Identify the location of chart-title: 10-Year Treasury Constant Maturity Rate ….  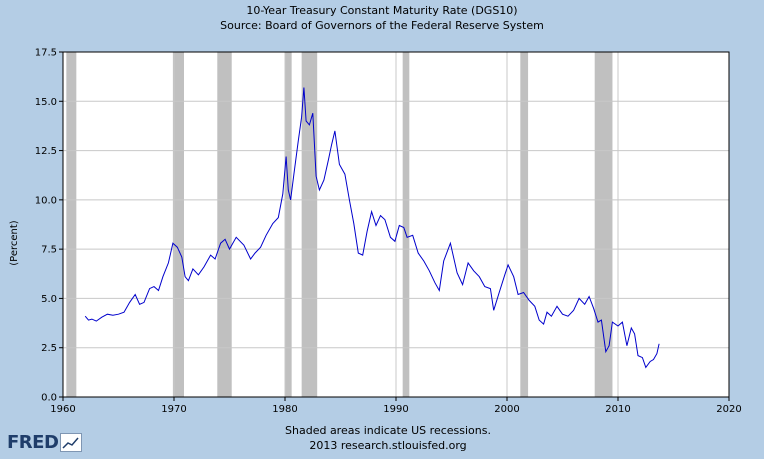
(381, 10).